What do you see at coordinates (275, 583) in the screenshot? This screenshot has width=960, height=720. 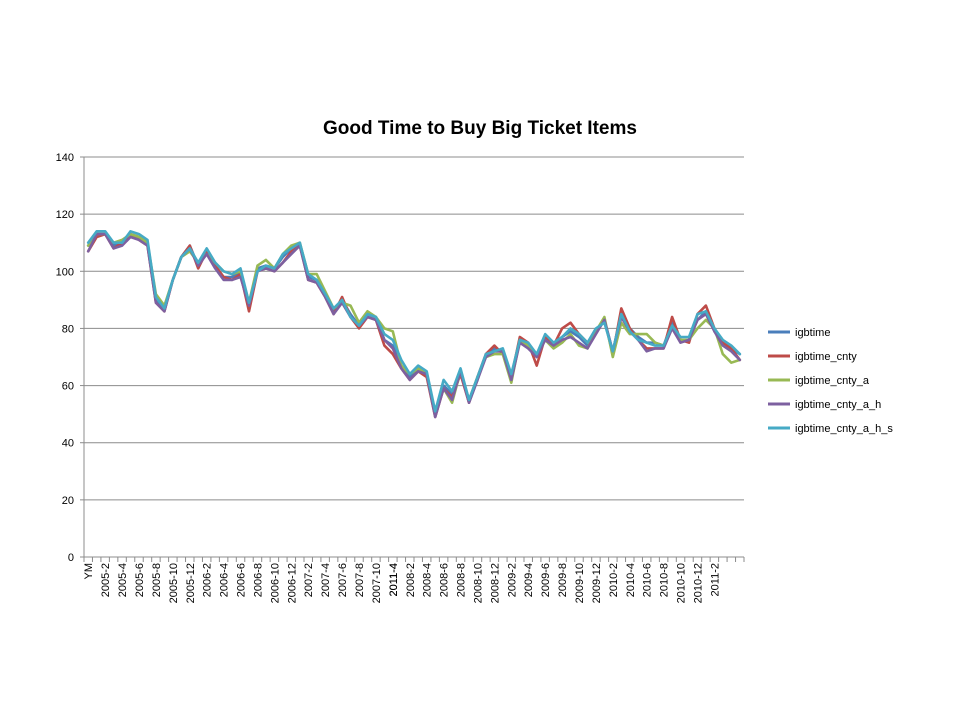 I see `x-tick-label: 2006-10` at bounding box center [275, 583].